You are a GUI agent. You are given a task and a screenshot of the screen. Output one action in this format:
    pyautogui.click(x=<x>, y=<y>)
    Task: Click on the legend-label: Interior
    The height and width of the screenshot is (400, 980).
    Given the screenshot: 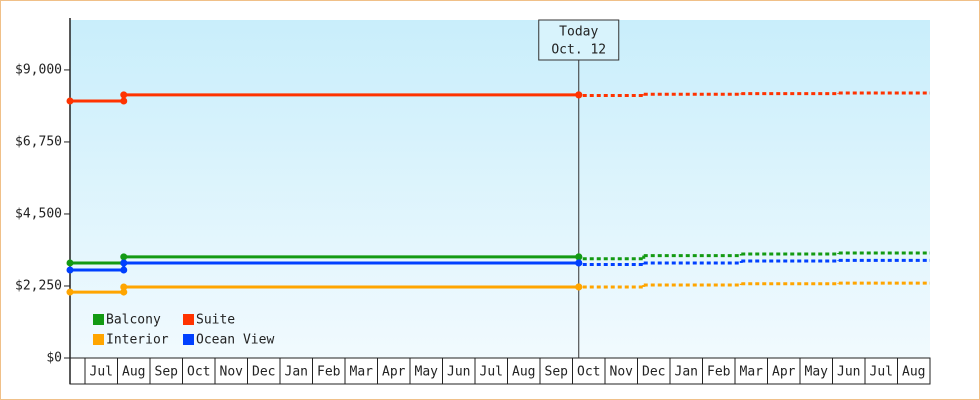 What is the action you would take?
    pyautogui.click(x=137, y=340)
    